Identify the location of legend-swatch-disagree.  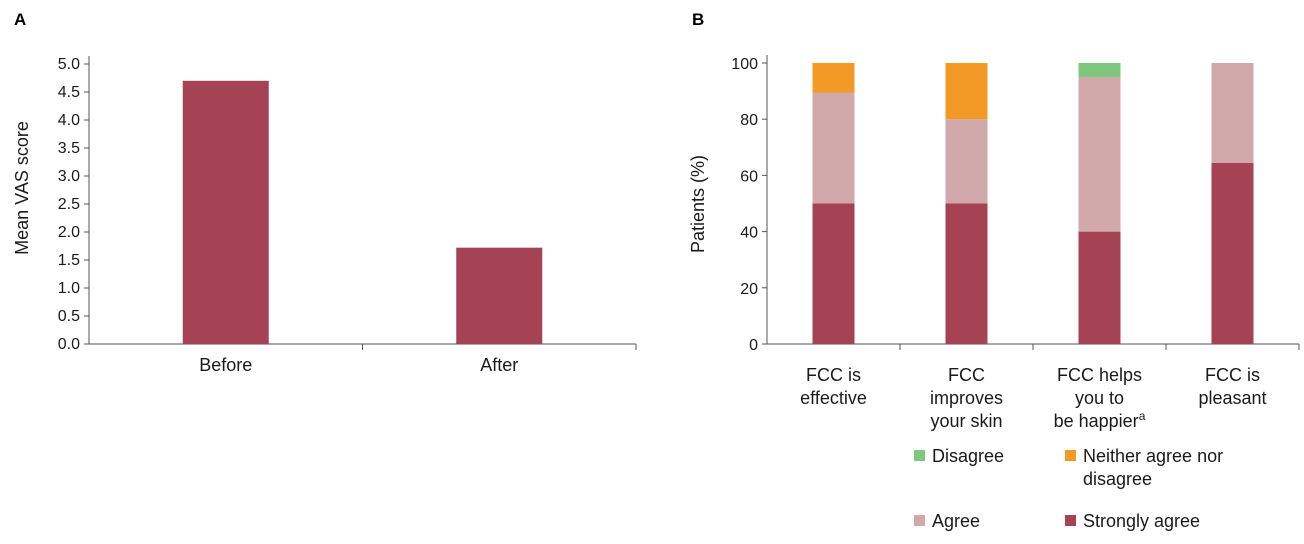
(919, 455).